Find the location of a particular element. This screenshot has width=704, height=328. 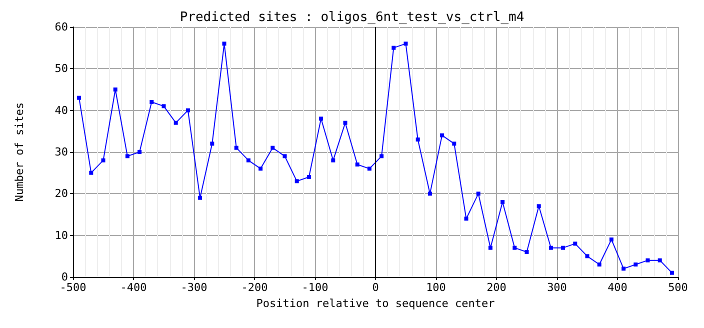

x-tick-label: 300 is located at coordinates (557, 287).